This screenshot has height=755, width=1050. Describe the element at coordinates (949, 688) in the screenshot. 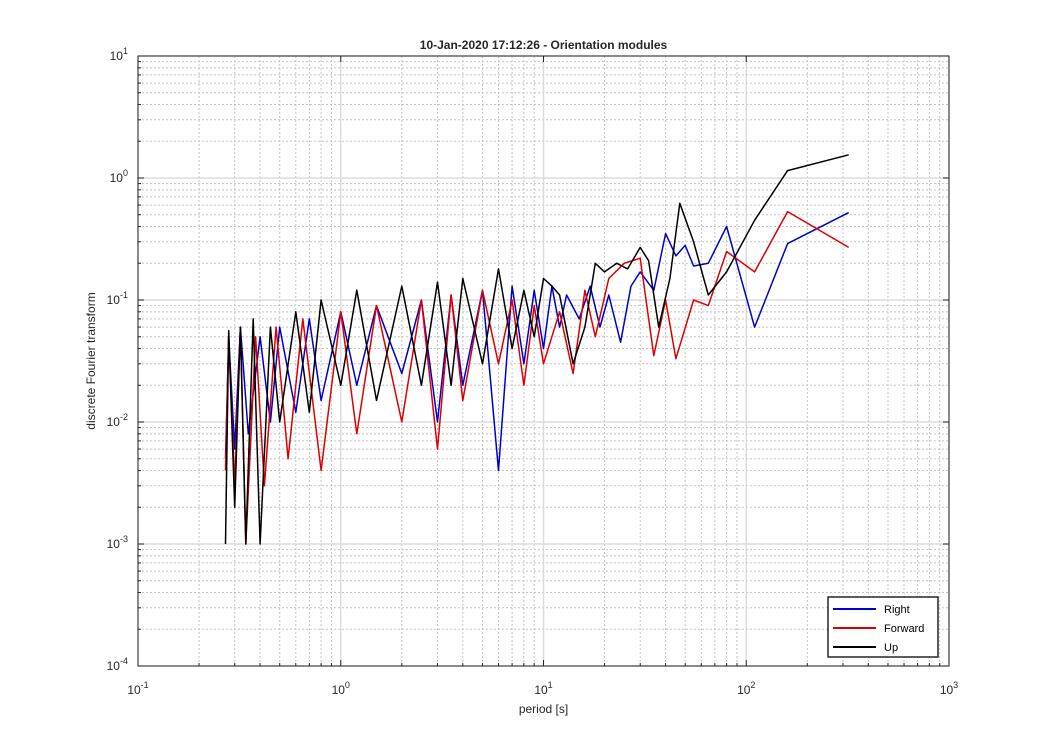

I see `x-tick-label: 10³` at that location.